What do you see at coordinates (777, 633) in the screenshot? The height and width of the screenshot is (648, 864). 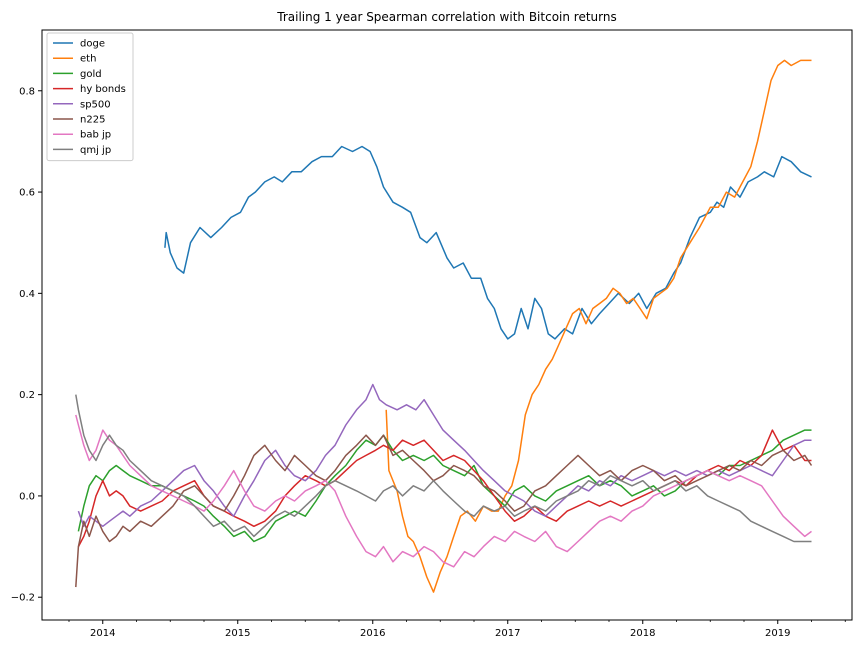 I see `x-tick-label: 2019` at bounding box center [777, 633].